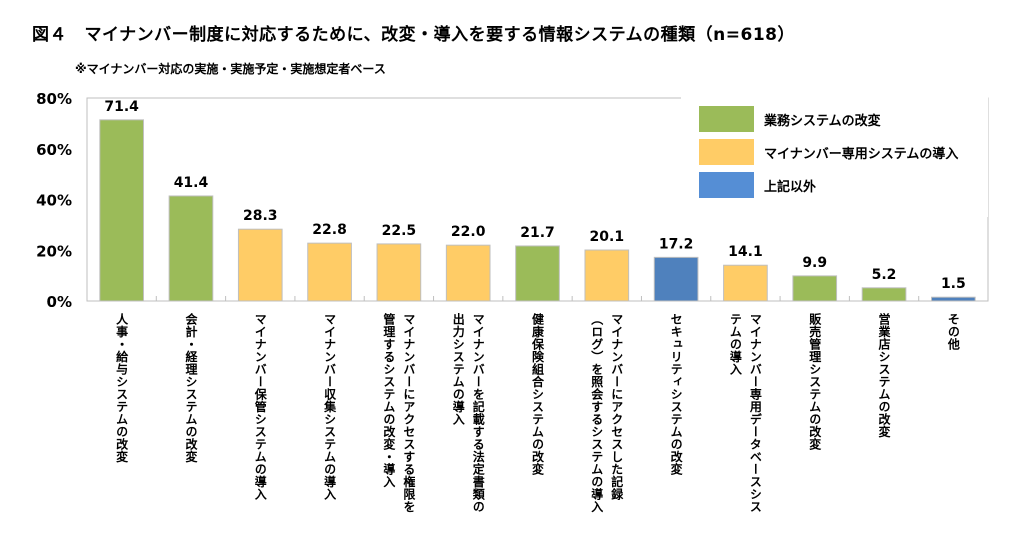 This screenshot has width=1022, height=555. I want to click on x-category-label: マイナンバー収集システムの導入, so click(329, 407).